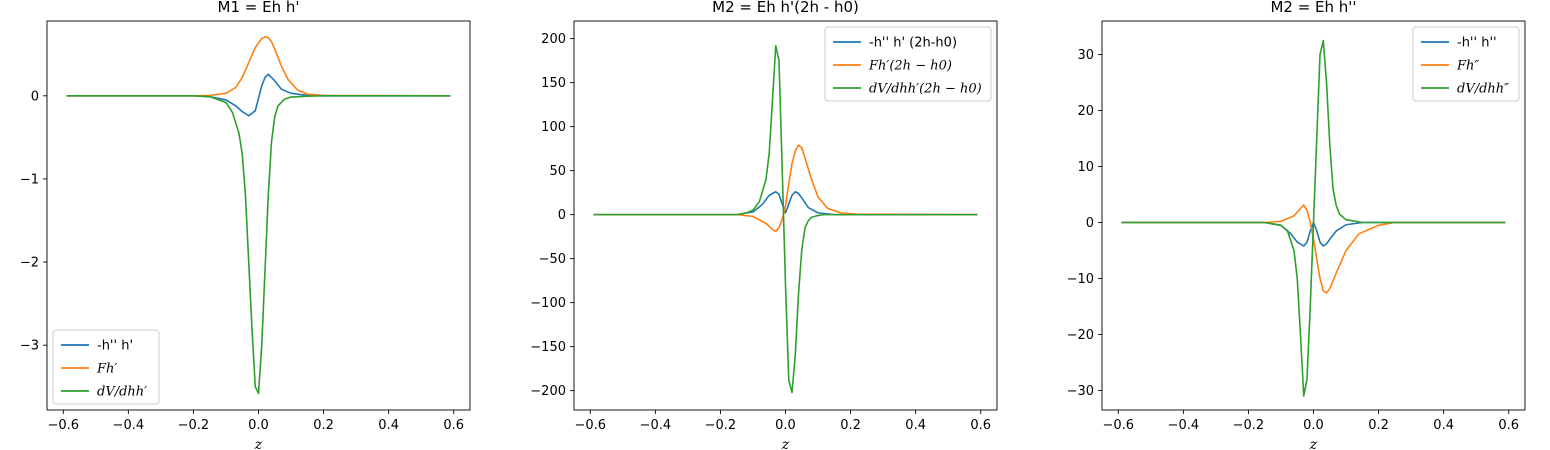  I want to click on y-tick-label: 10, so click(1085, 167).